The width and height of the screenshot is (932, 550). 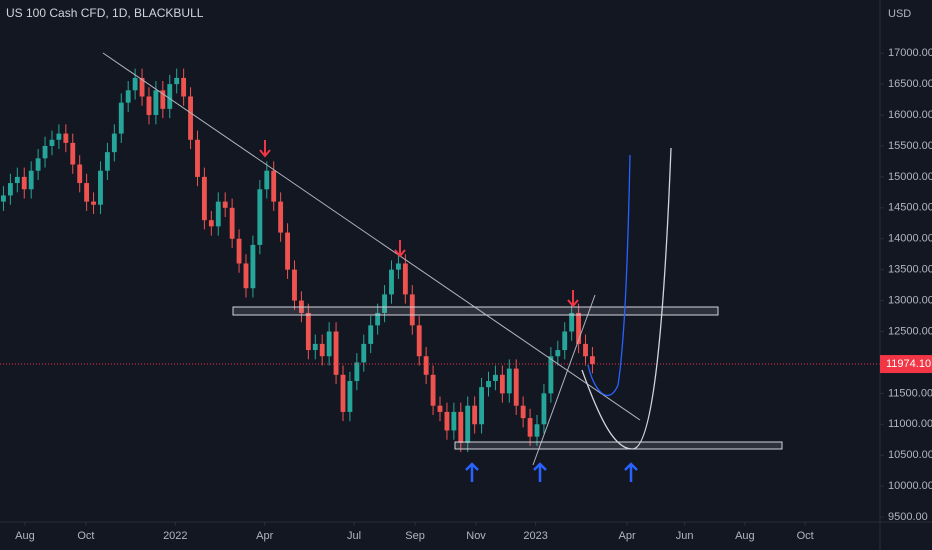 What do you see at coordinates (910, 208) in the screenshot?
I see `y-tick-label: 14500.00` at bounding box center [910, 208].